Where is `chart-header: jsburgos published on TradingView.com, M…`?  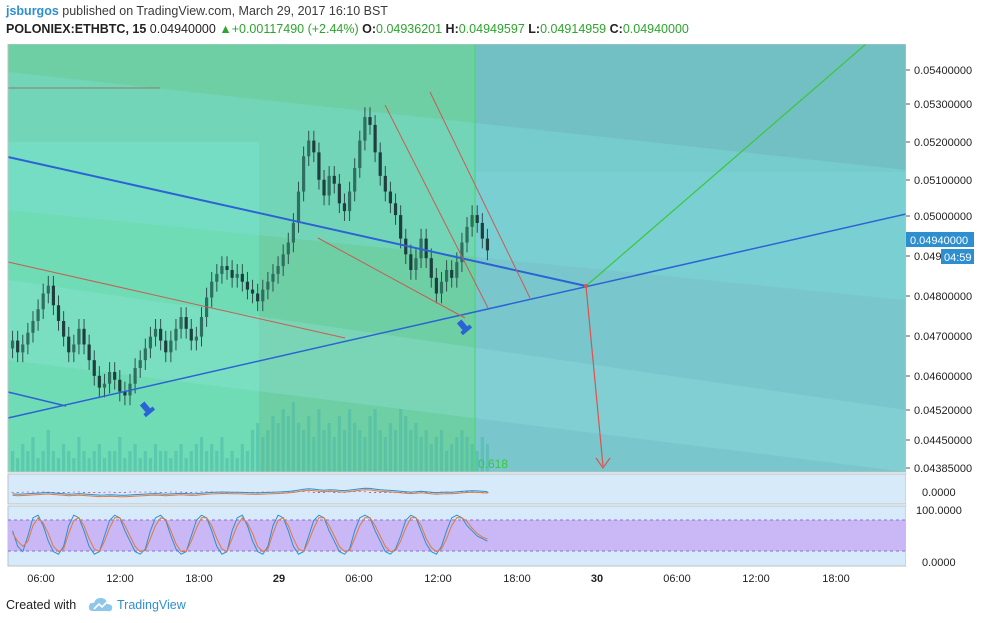
chart-header: jsburgos published on TradingView.com, M… is located at coordinates (491, 22).